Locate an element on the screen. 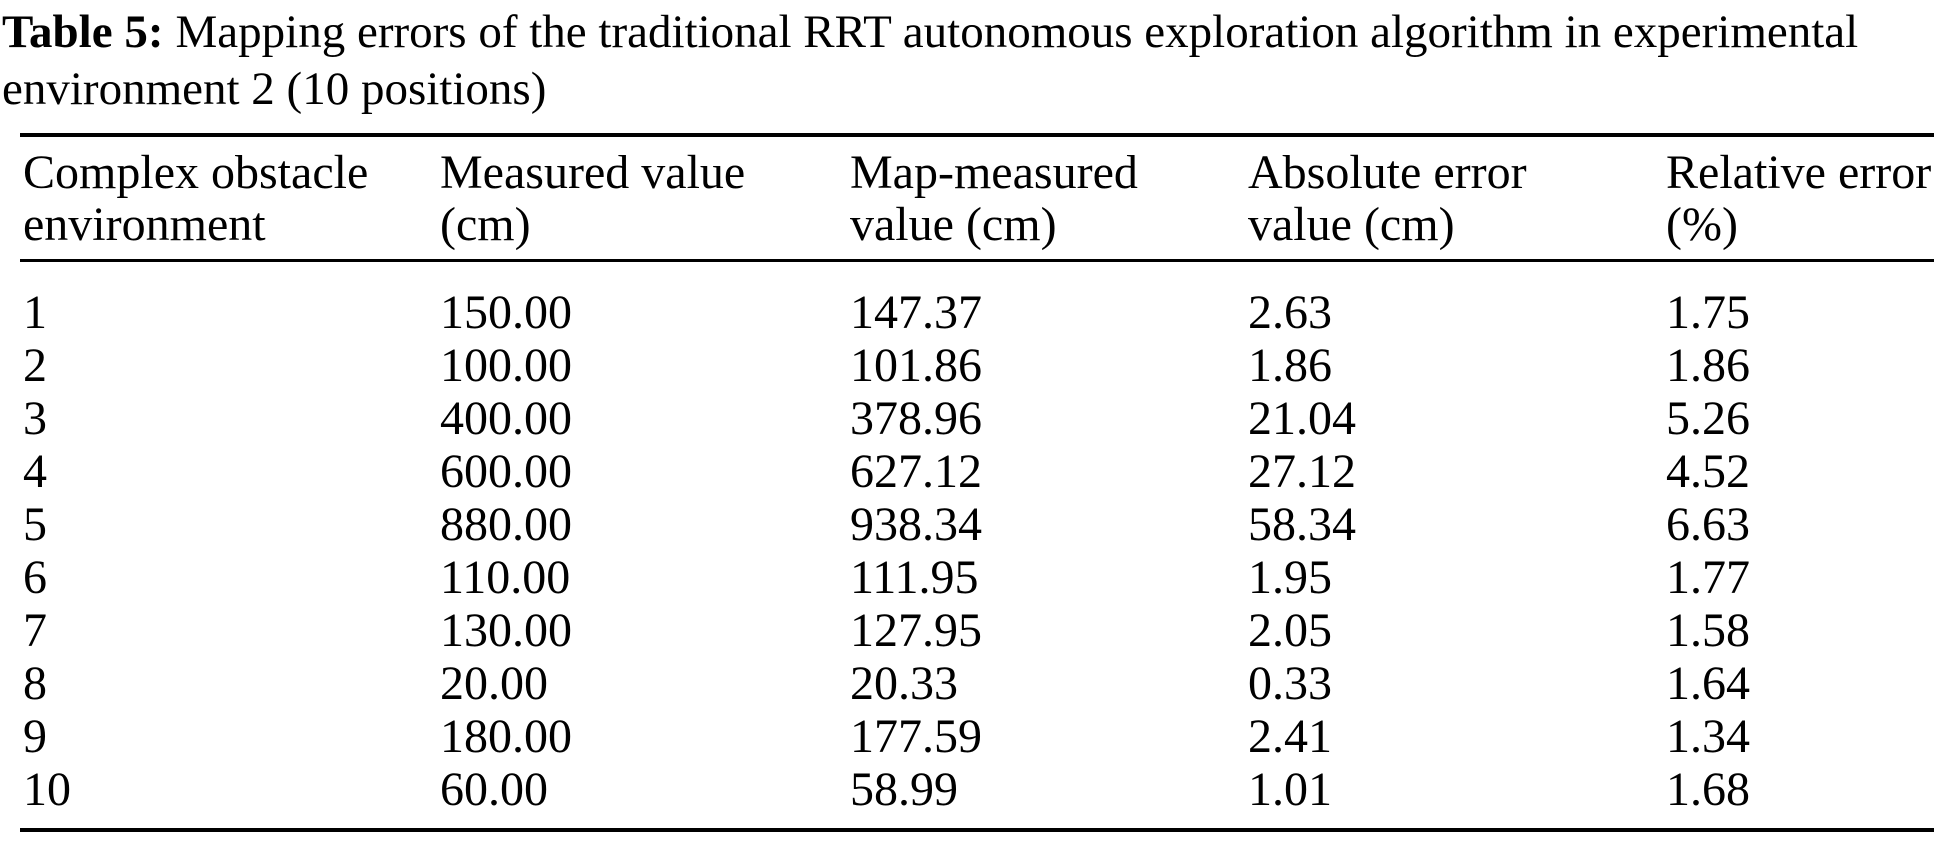 Image resolution: width=1954 pixels, height=842 pixels. table-row: 5 880.00 938.34 58.34 6.63 is located at coordinates (977, 524).